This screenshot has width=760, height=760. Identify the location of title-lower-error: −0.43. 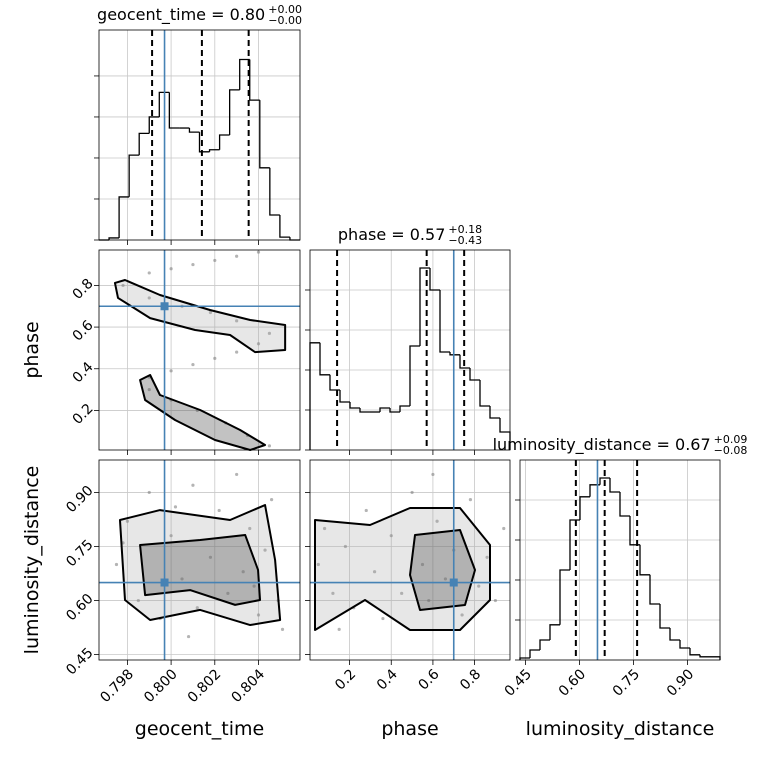
(465, 240).